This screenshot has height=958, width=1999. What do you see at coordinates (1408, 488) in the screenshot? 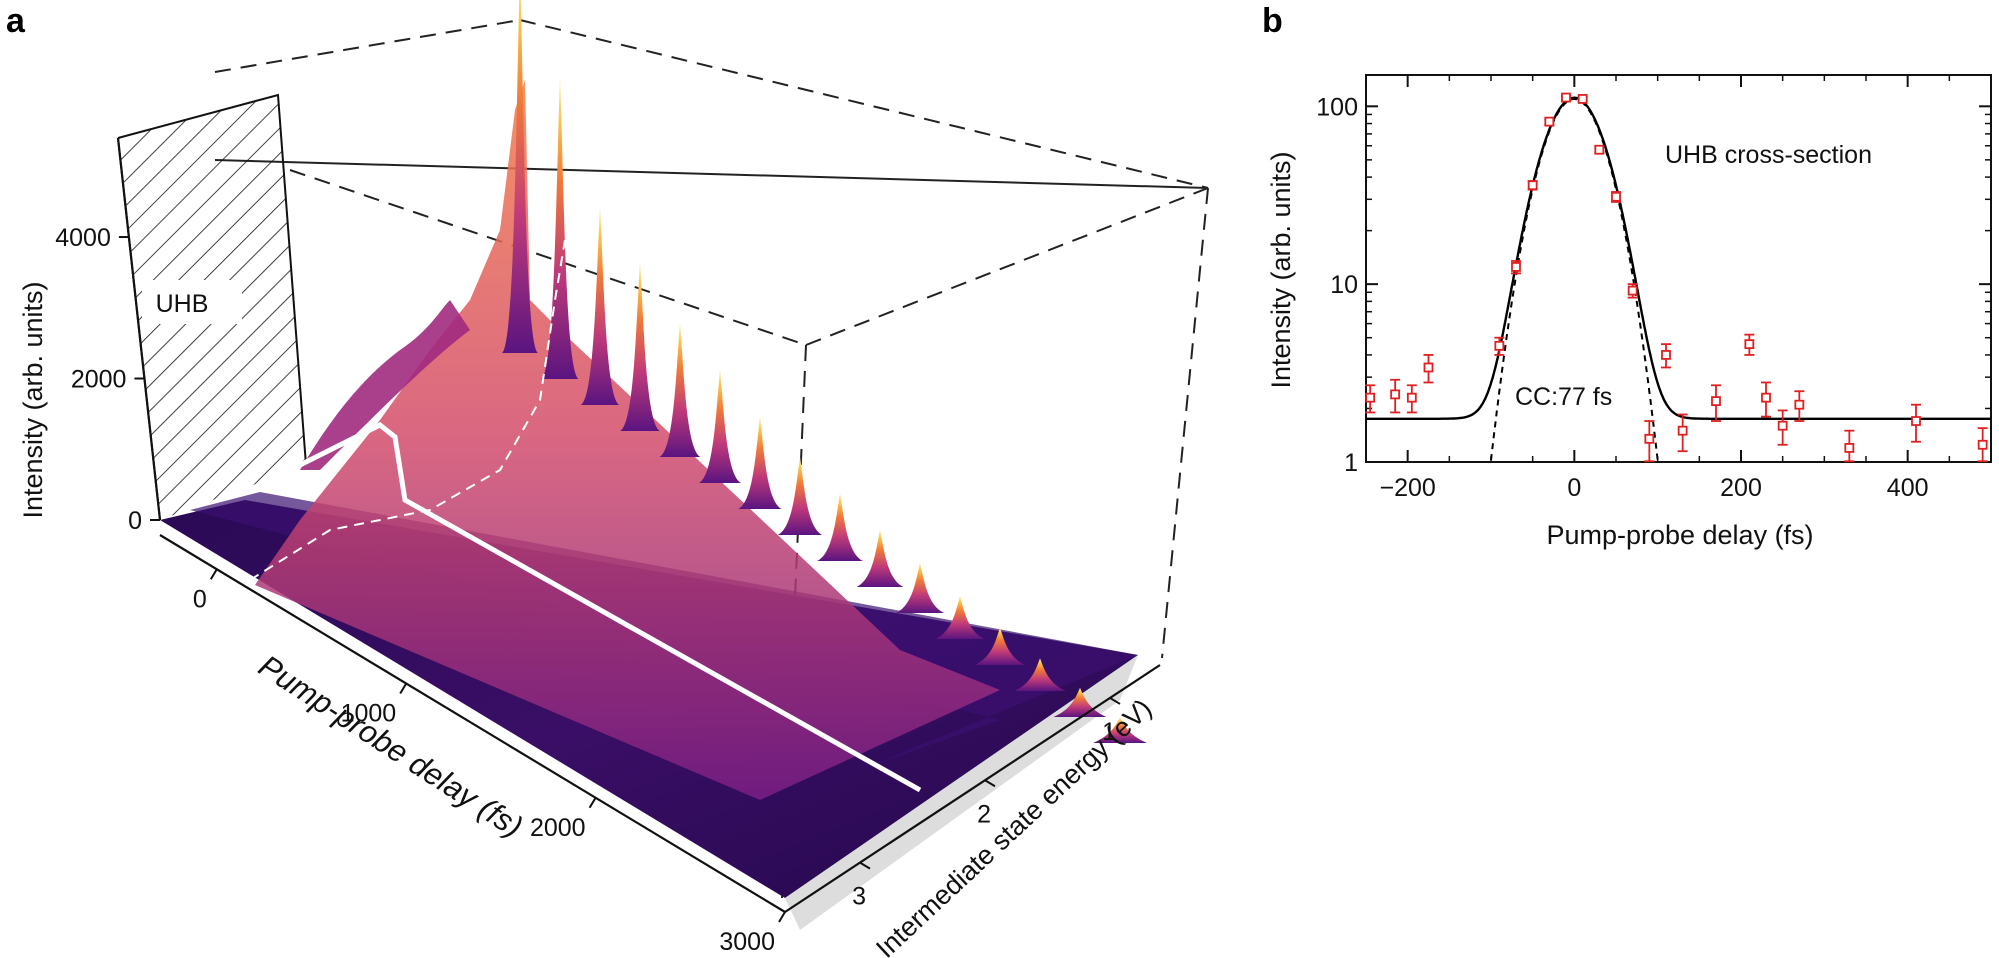
I see `x-tick-label: −200` at bounding box center [1408, 488].